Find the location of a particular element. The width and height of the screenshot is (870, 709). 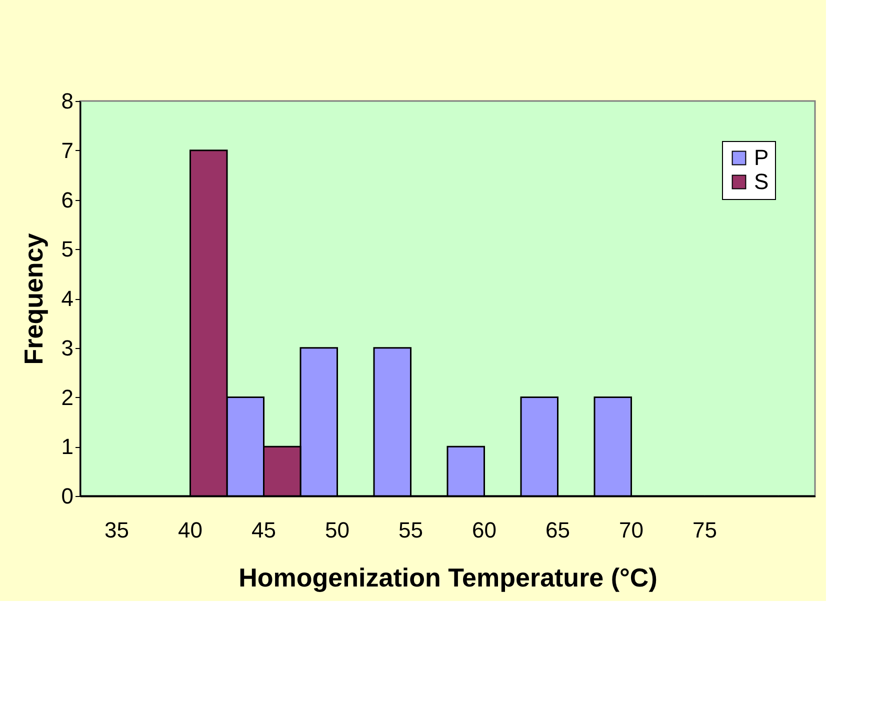

y-tick-label: 1 is located at coordinates (67, 447).